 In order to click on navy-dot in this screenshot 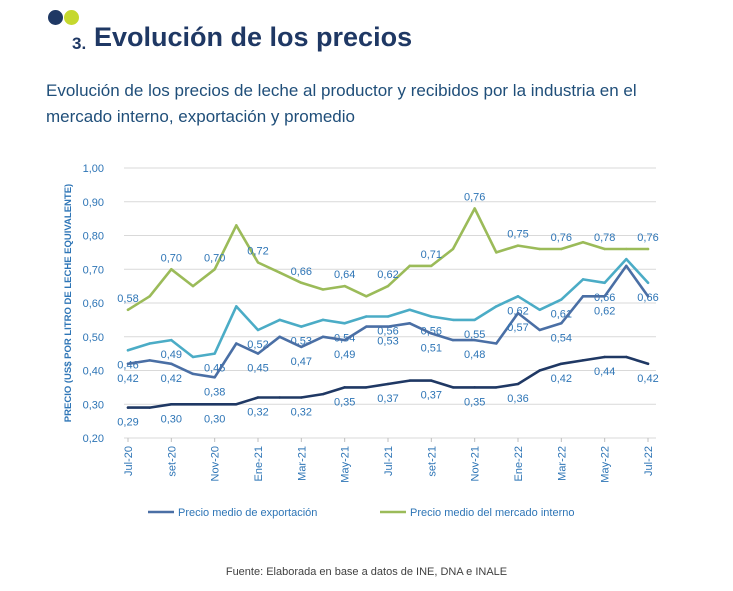, I will do `click(55, 17)`.